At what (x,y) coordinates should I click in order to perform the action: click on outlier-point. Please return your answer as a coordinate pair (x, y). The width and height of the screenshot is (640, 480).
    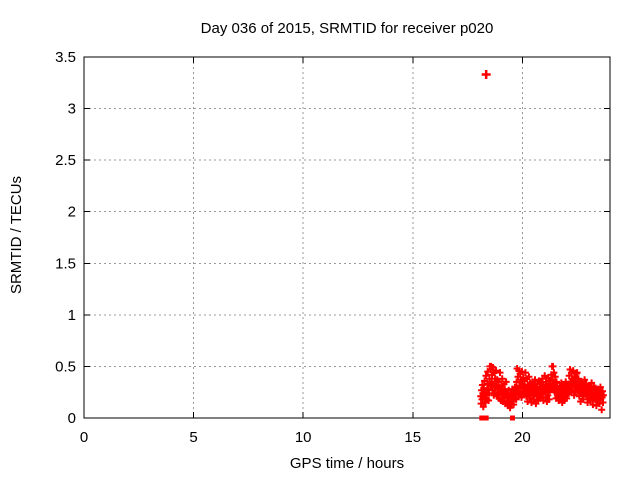
    Looking at the image, I should click on (486, 75).